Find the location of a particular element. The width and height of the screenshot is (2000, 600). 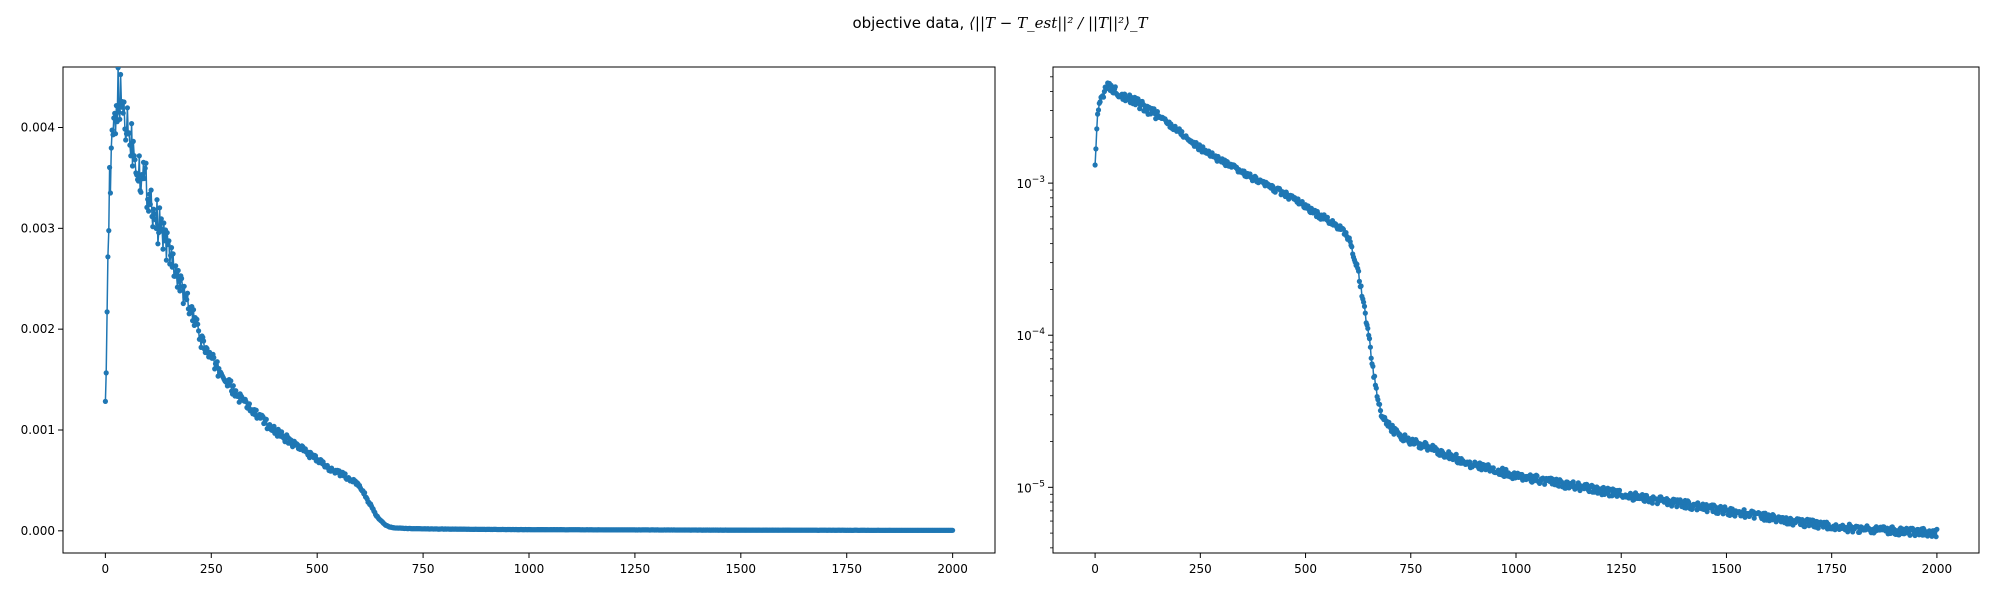

y-tick-label: 10⁻³ is located at coordinates (1030, 183).